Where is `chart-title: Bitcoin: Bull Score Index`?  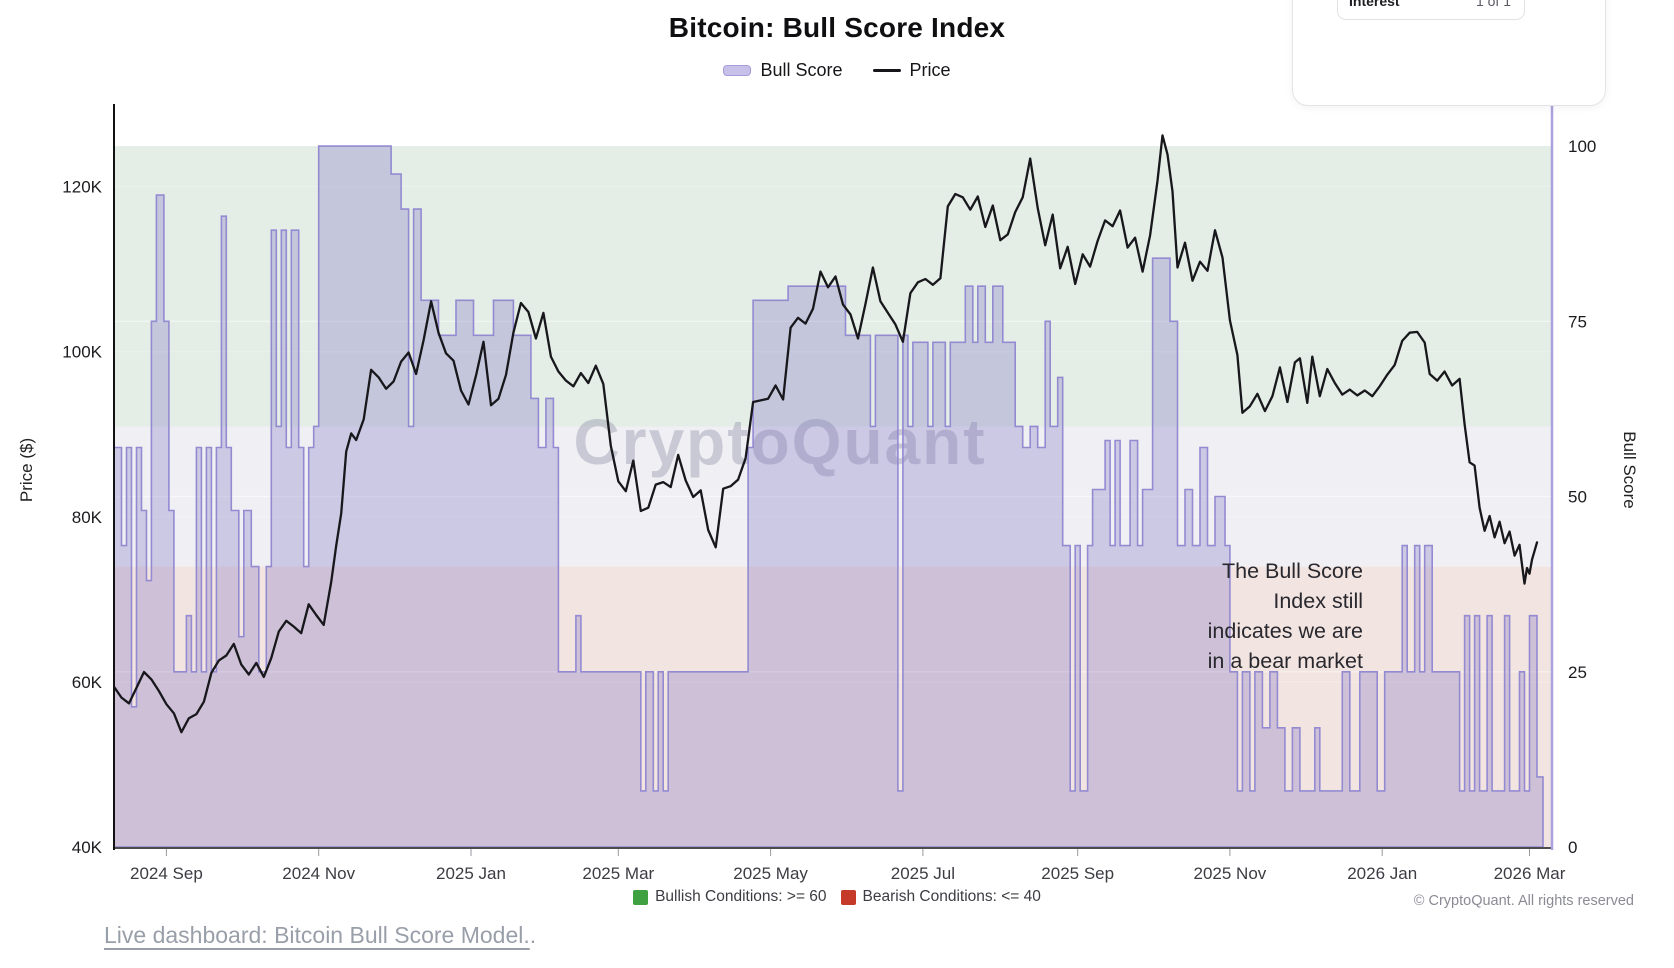 chart-title: Bitcoin: Bull Score Index is located at coordinates (837, 27).